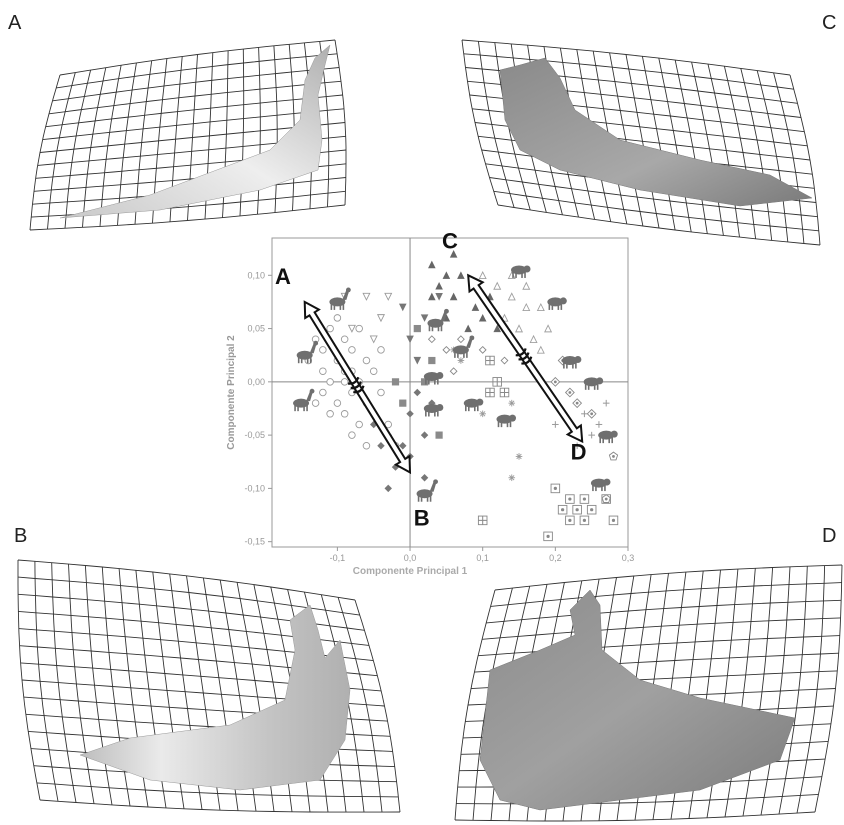  Describe the element at coordinates (254, 488) in the screenshot. I see `y-tick-label: -0,10` at that location.